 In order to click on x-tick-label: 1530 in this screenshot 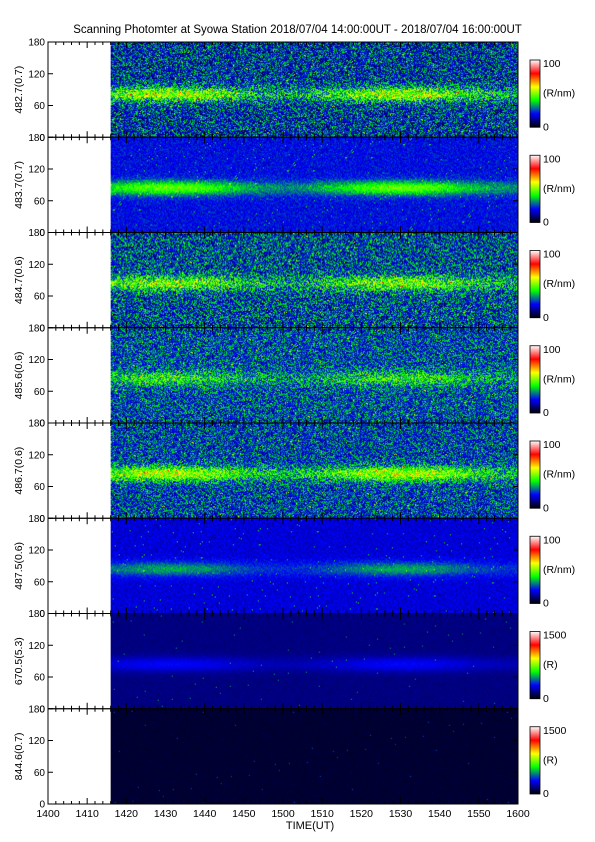, I will do `click(401, 814)`.